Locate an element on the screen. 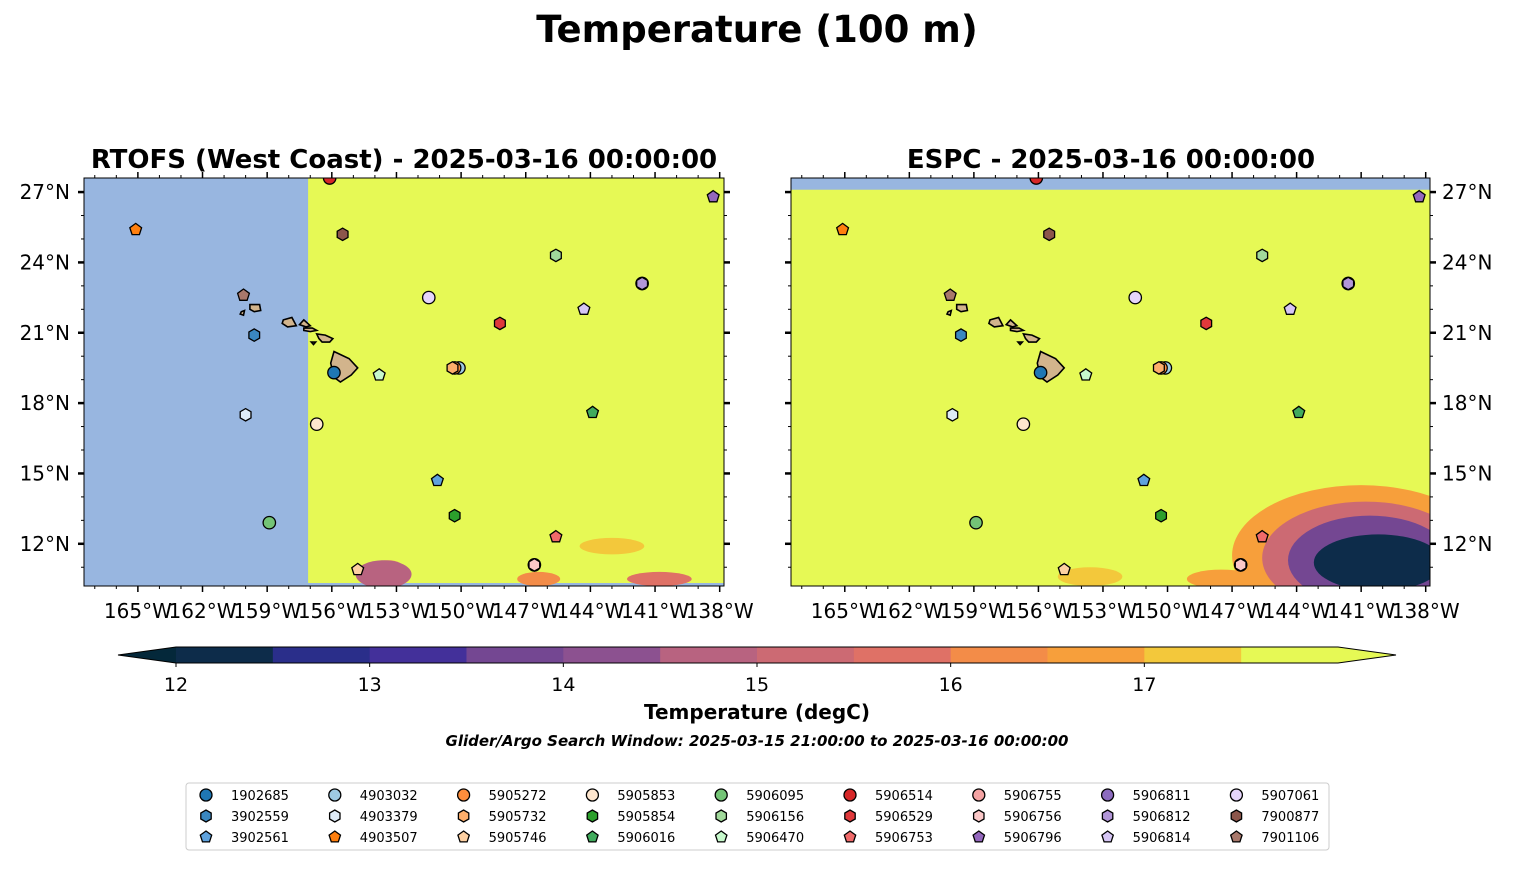 The width and height of the screenshot is (1514, 889). legend-item: 3902559 is located at coordinates (244, 817).